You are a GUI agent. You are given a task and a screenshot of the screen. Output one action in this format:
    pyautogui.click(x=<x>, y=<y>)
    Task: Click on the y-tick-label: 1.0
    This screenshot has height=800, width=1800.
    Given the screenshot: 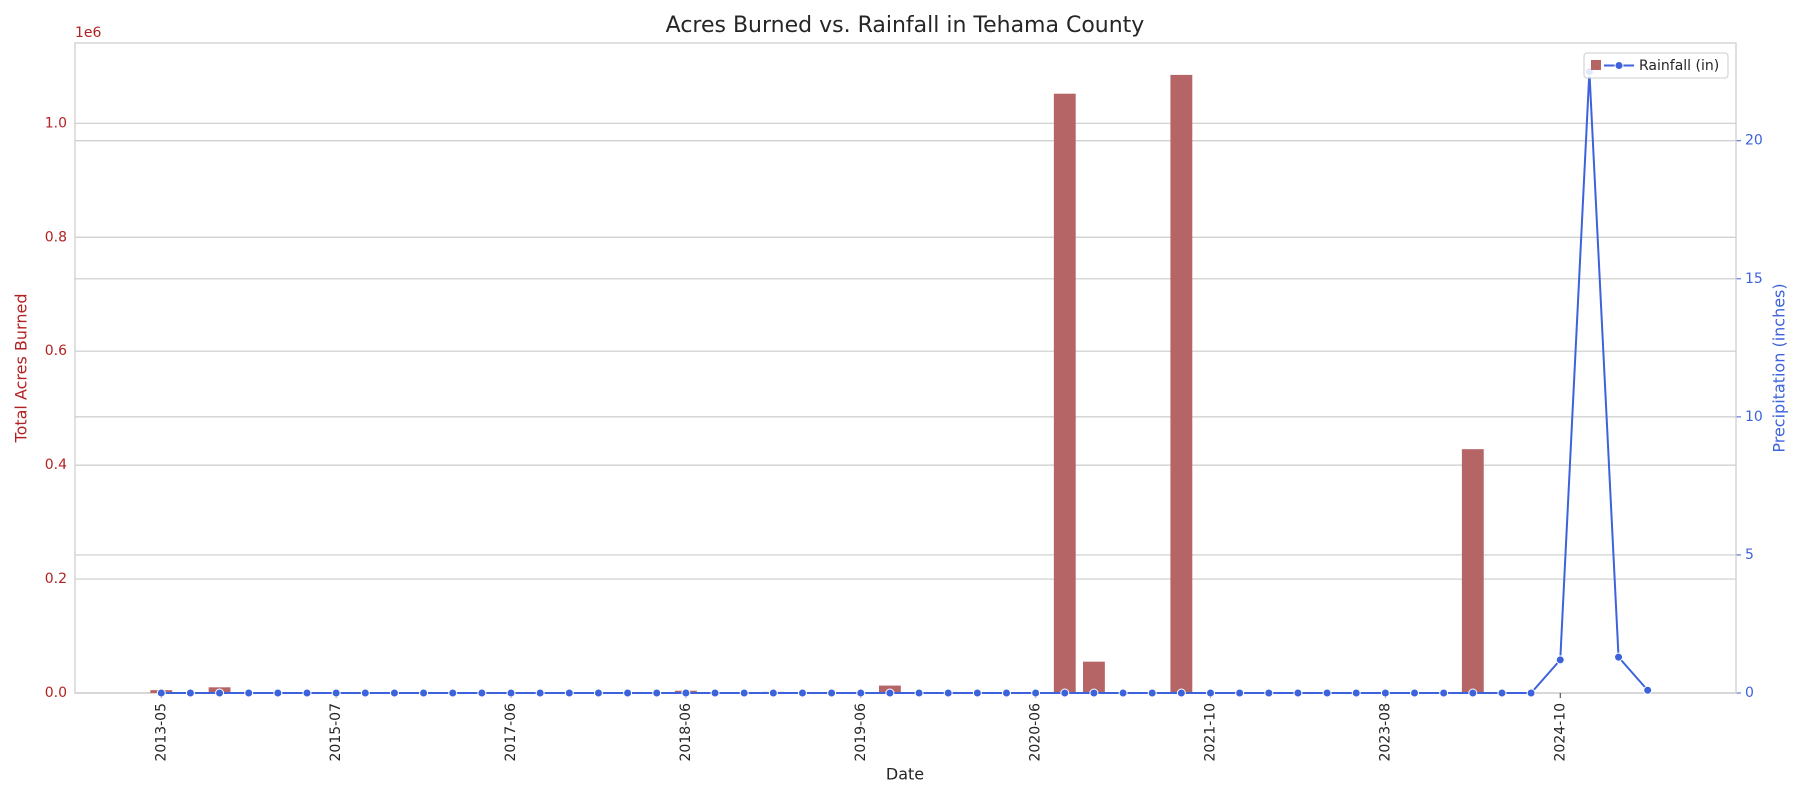 What is the action you would take?
    pyautogui.click(x=56, y=123)
    